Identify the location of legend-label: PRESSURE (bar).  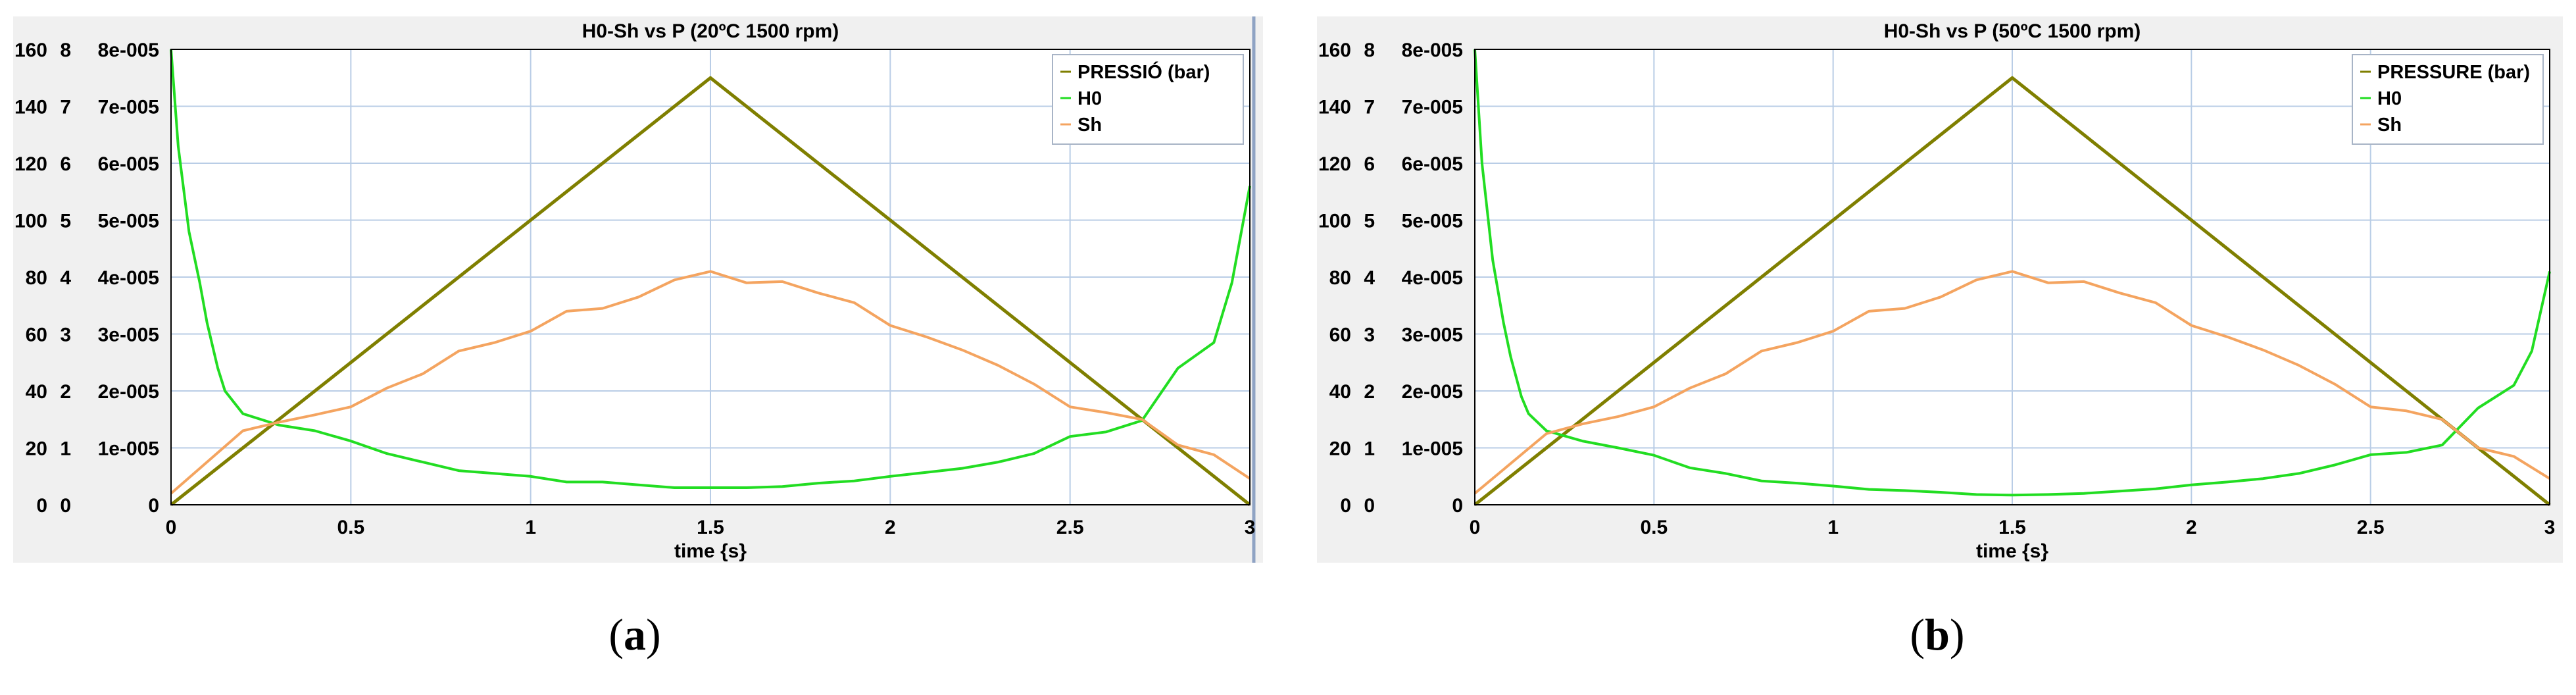
(2453, 72).